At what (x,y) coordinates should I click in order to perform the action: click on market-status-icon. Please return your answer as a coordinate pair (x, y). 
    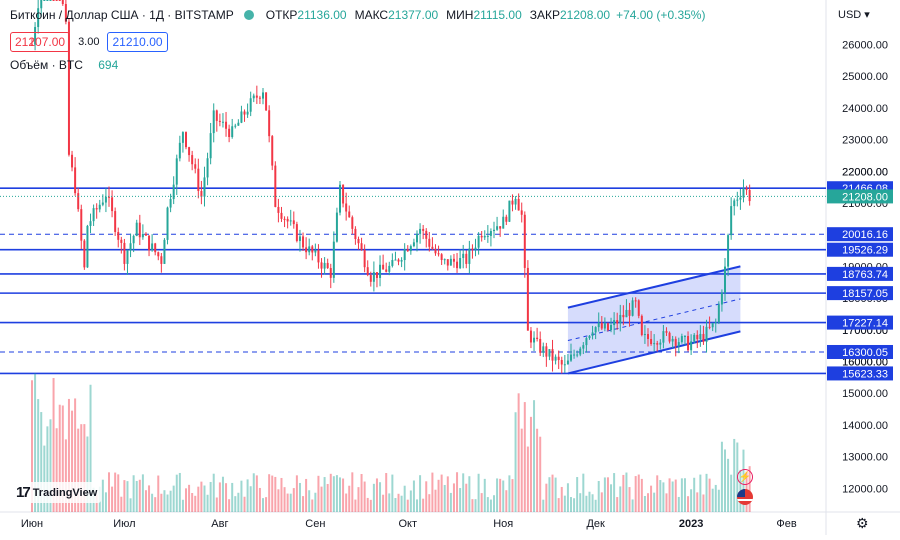
    Looking at the image, I should click on (248, 15).